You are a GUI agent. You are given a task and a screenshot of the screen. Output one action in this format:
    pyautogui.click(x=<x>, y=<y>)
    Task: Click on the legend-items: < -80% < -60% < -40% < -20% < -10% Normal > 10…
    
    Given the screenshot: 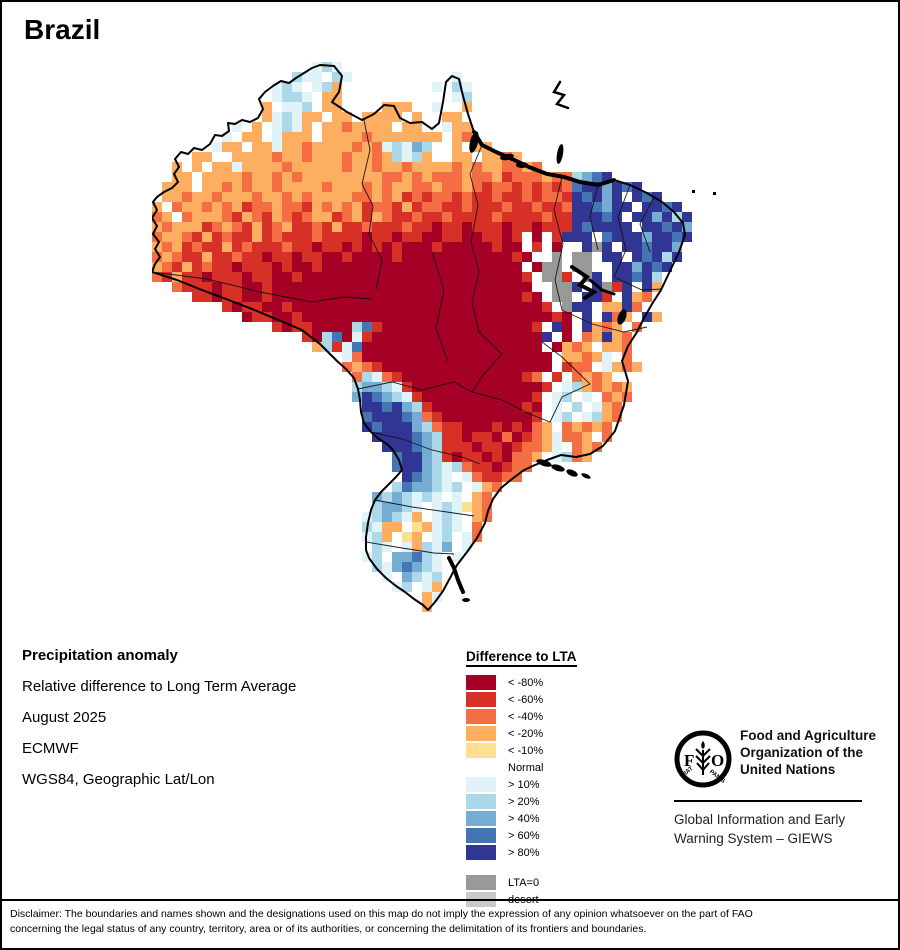 What is the action you would take?
    pyautogui.click(x=551, y=767)
    